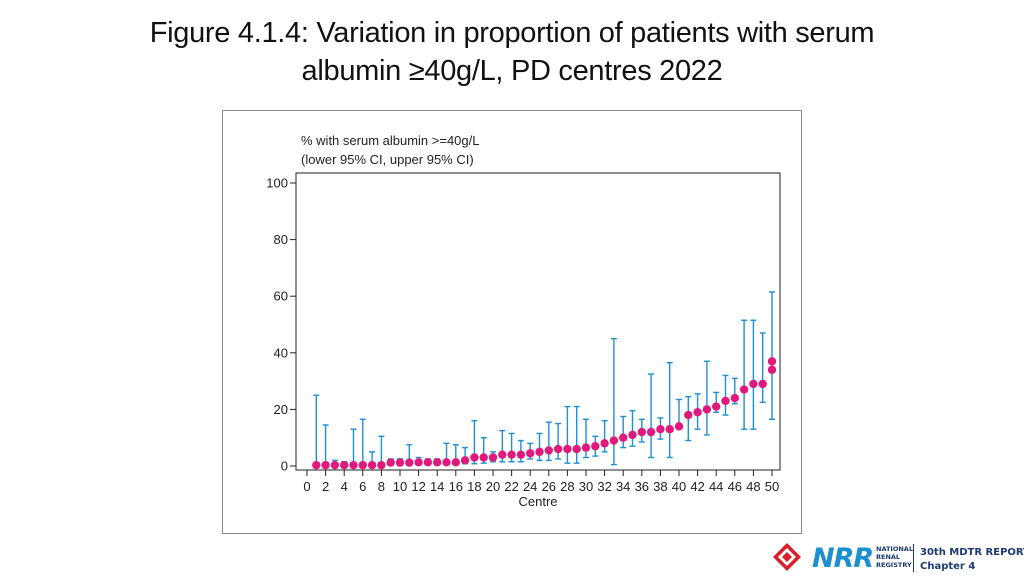 This screenshot has height=576, width=1024. What do you see at coordinates (888, 557) in the screenshot?
I see `logo-subtext-line: RENAL` at bounding box center [888, 557].